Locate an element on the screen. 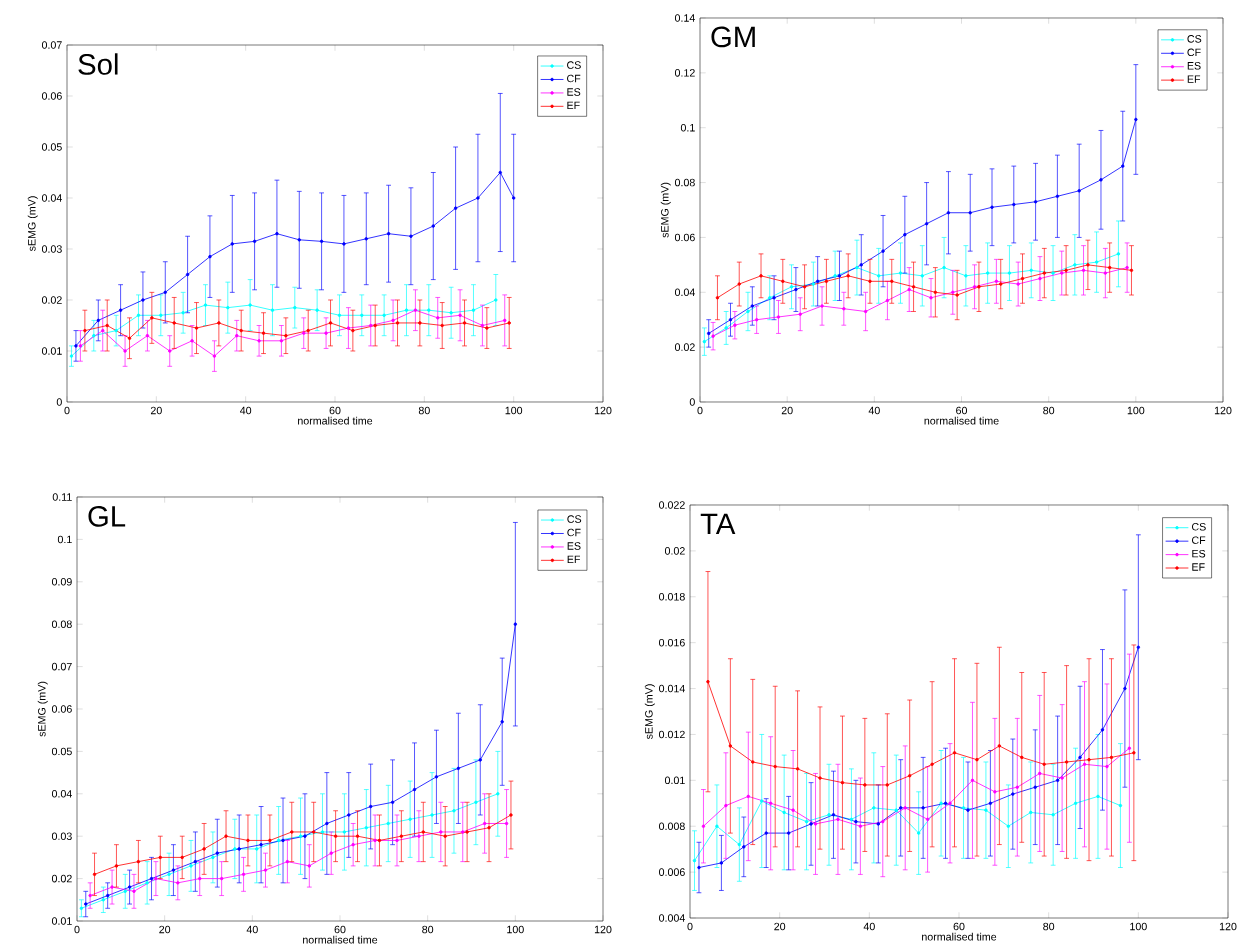 Image resolution: width=1250 pixels, height=951 pixels. chart-title: GL is located at coordinates (107, 516).